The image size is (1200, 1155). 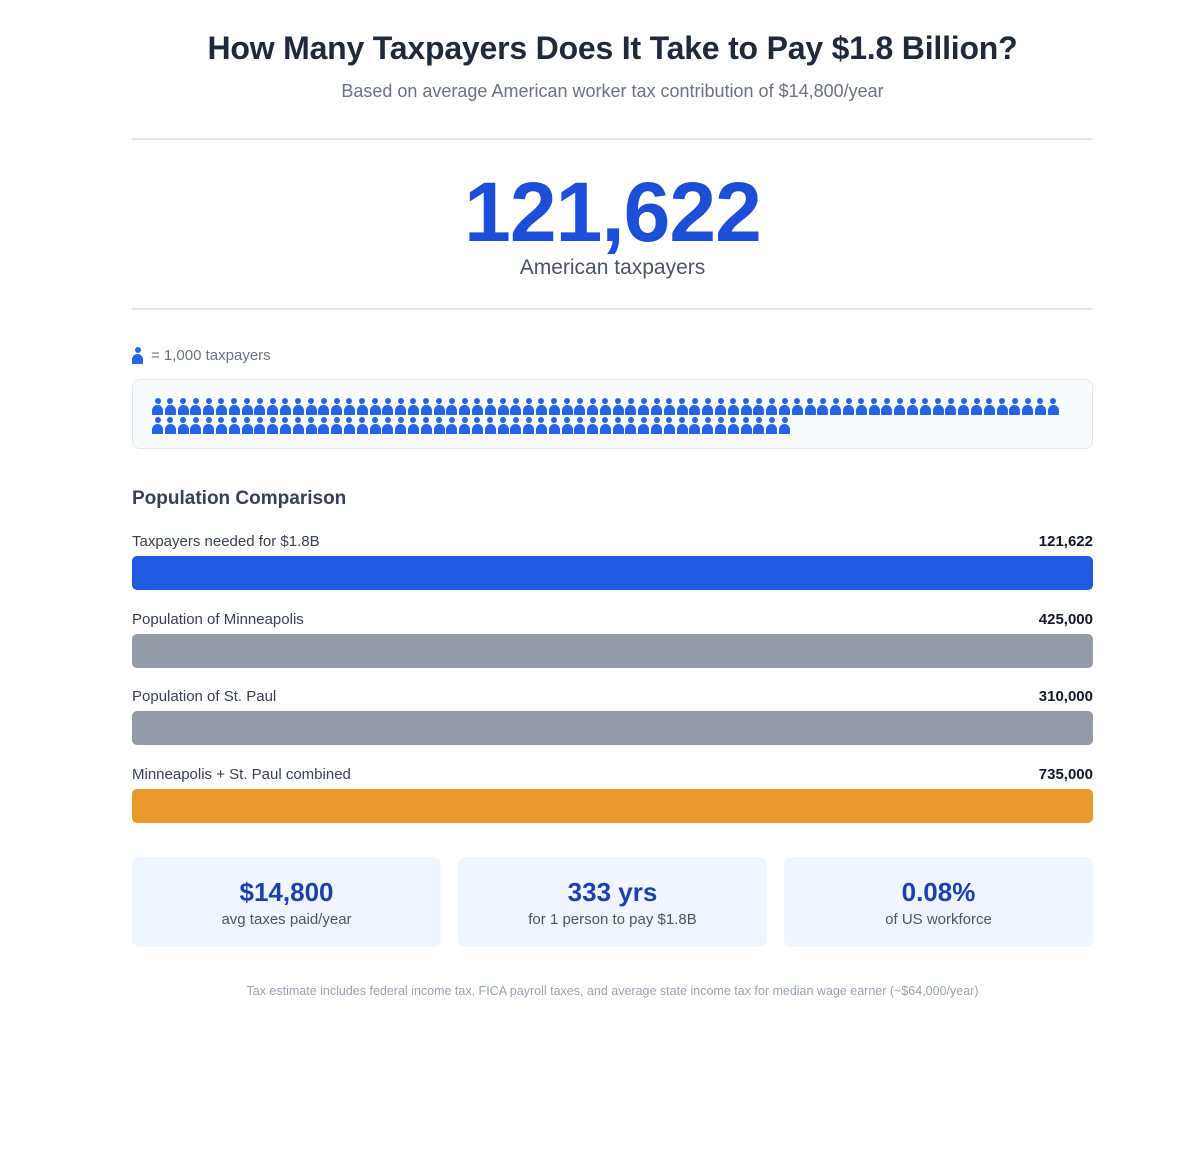 I want to click on bar-row: Taxpayers needed for $1.8B 121,622, so click(x=612, y=567).